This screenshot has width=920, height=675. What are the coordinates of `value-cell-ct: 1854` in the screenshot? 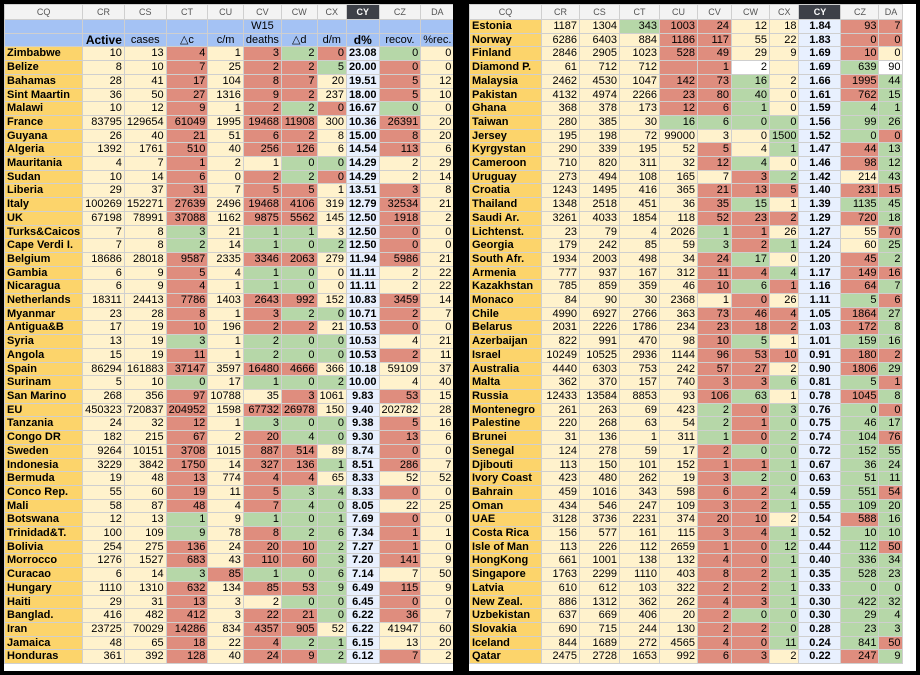 It's located at (639, 218).